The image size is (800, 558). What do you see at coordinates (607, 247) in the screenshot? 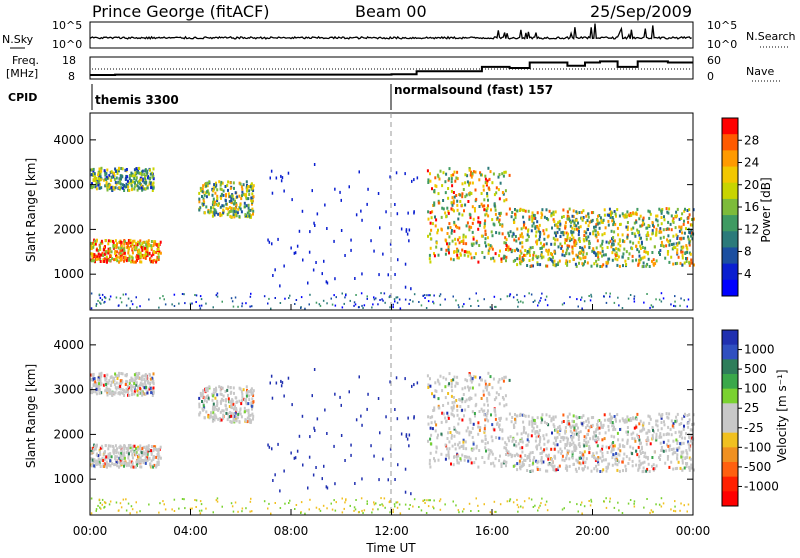
I see `power-cell-1909` at bounding box center [607, 247].